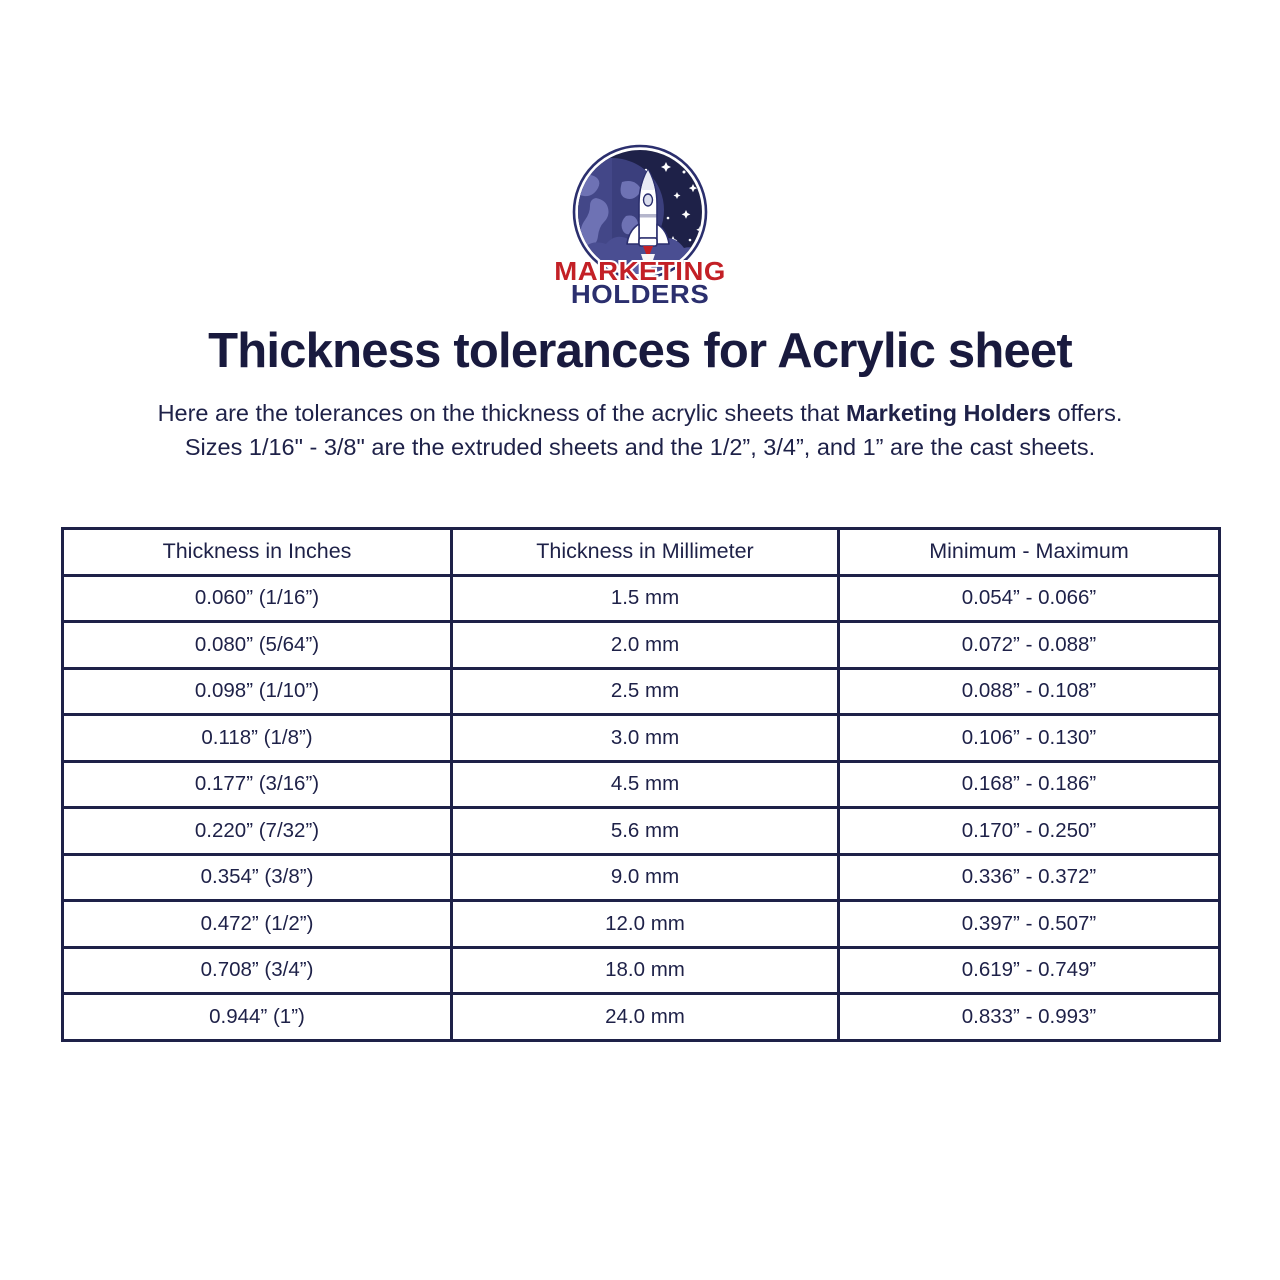 The height and width of the screenshot is (1280, 1280). What do you see at coordinates (1029, 691) in the screenshot?
I see `table-cell: 0.088” - 0.108”` at bounding box center [1029, 691].